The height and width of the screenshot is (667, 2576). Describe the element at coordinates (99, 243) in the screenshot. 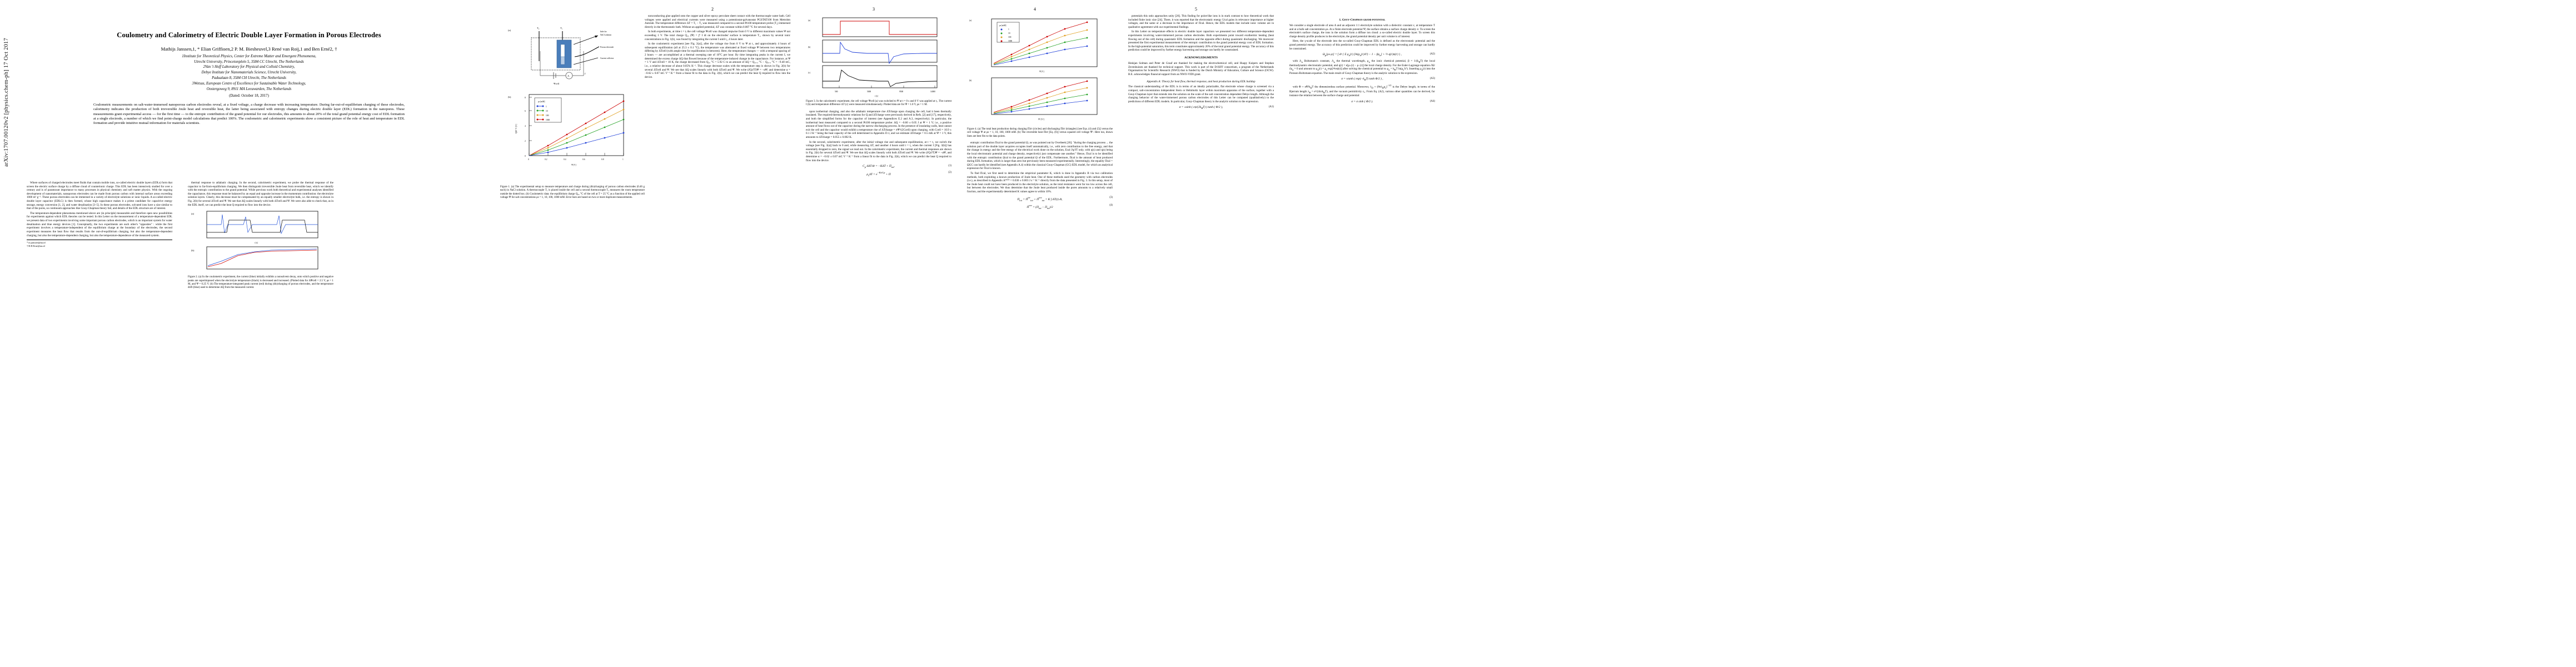

I see `footnote-block: * m.janssen@uu.nl † B.H.Erne@uu.nl` at that location.